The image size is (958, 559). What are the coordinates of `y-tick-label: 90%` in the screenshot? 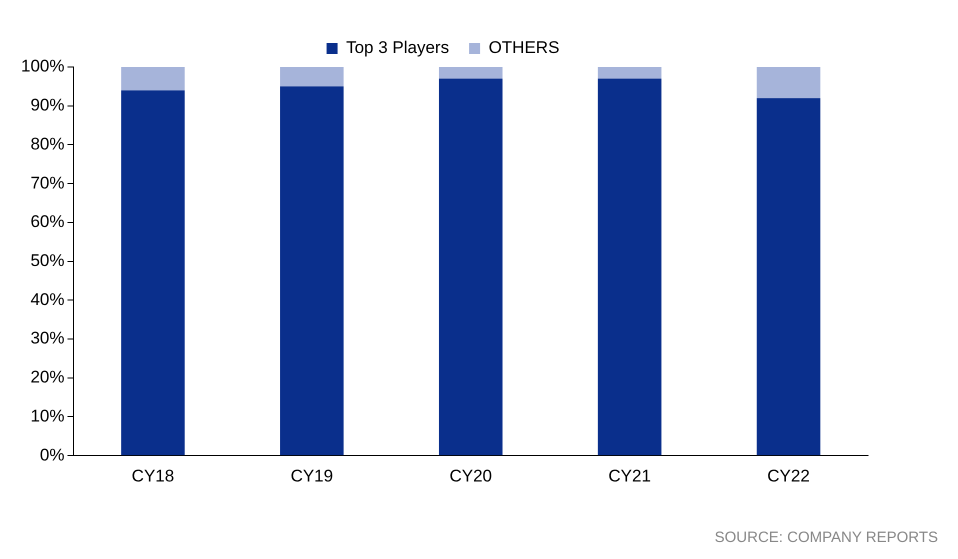 It's located at (47, 105).